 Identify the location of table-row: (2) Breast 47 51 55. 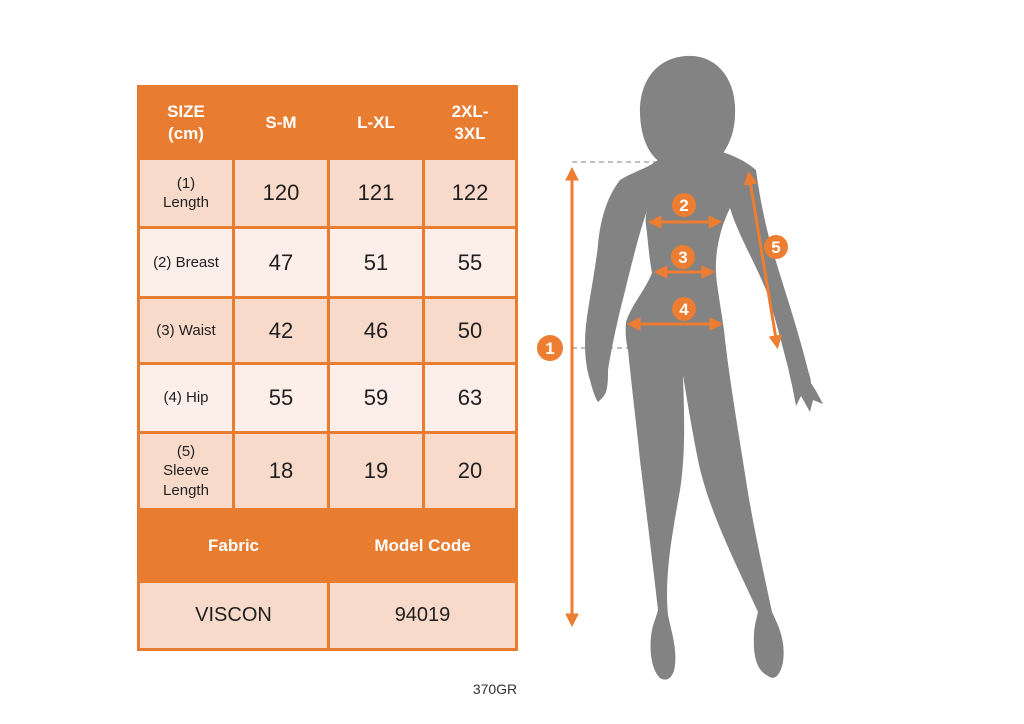
(327, 262).